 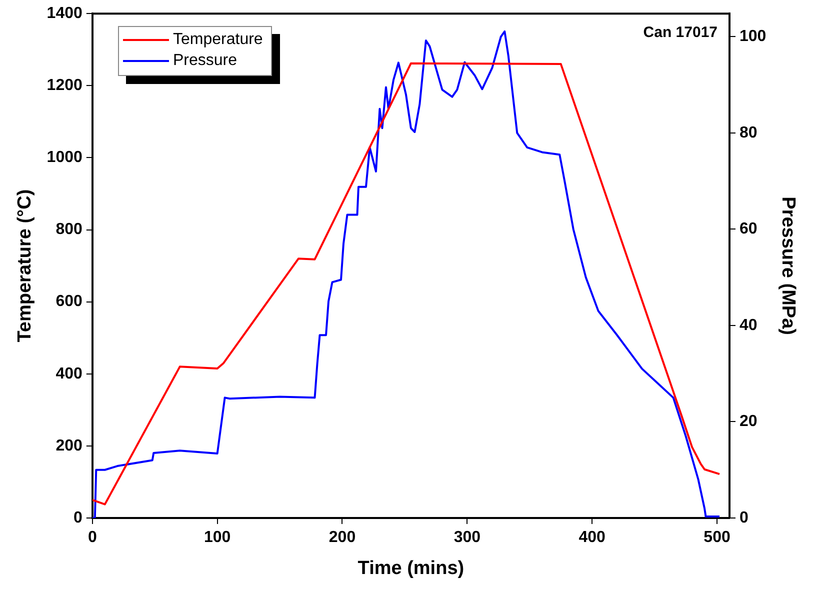 I want to click on y-tick-label: 400, so click(x=69, y=373).